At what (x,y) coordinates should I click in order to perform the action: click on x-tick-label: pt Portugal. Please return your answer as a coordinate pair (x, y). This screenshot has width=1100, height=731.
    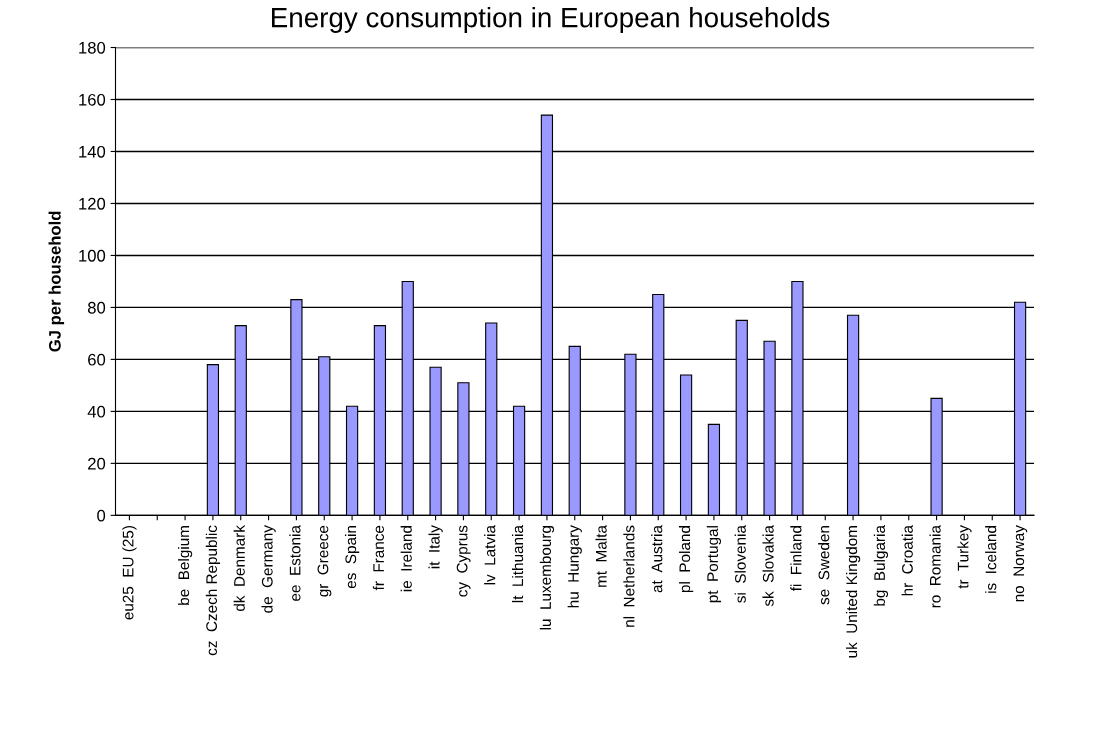
    Looking at the image, I should click on (714, 564).